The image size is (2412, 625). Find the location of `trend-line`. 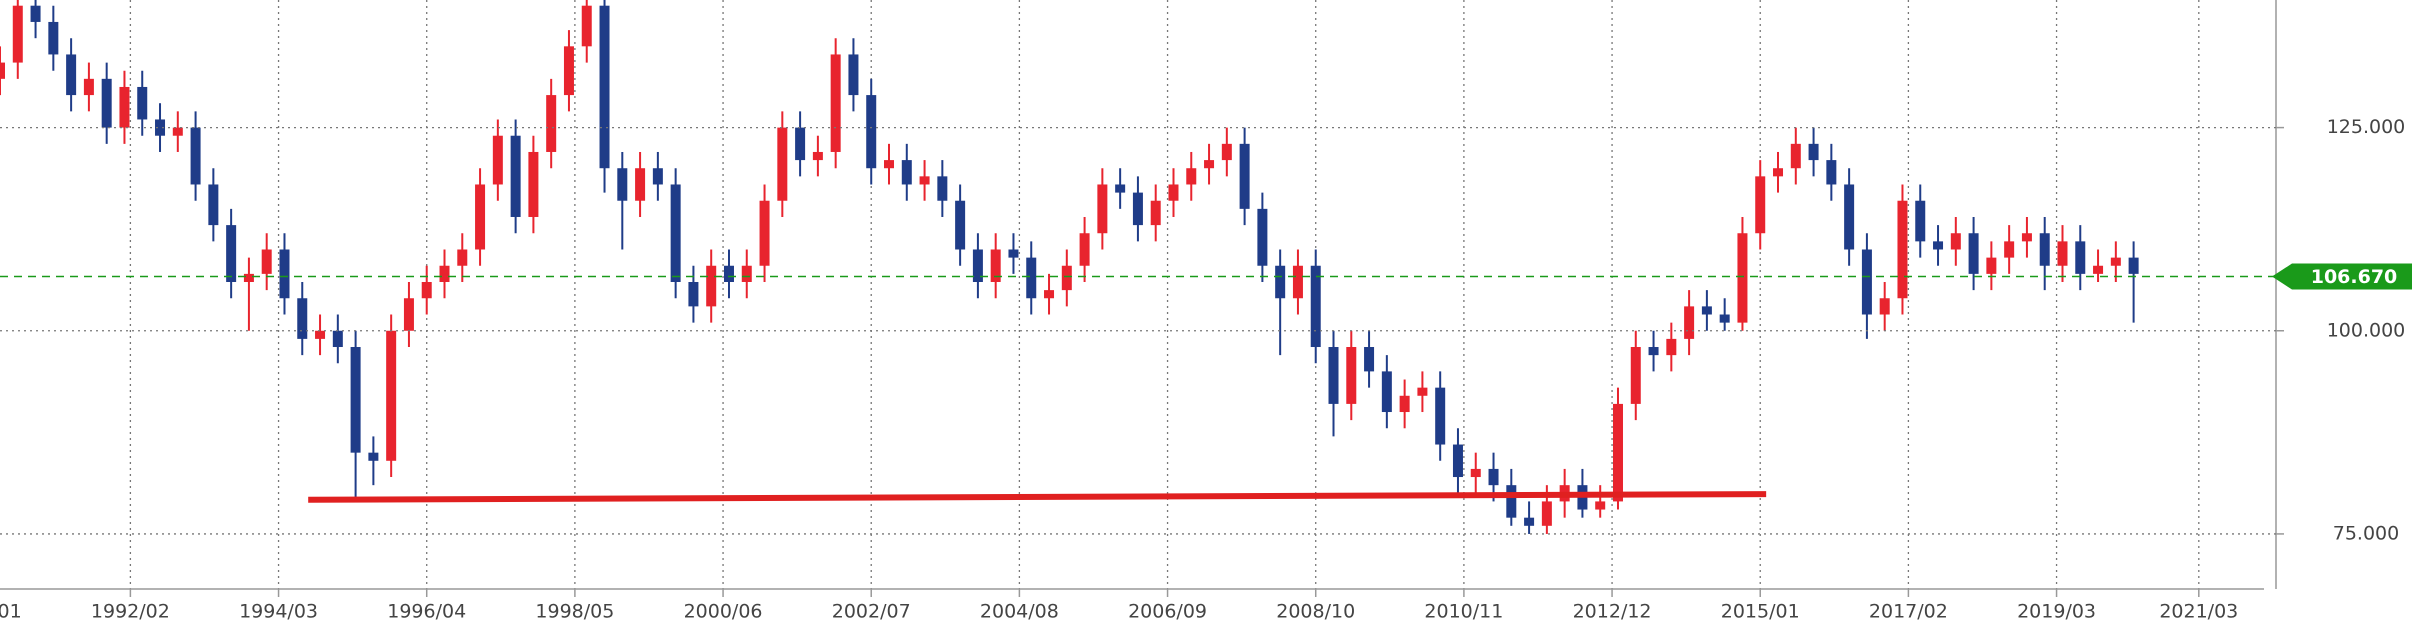

trend-line is located at coordinates (1037, 497).